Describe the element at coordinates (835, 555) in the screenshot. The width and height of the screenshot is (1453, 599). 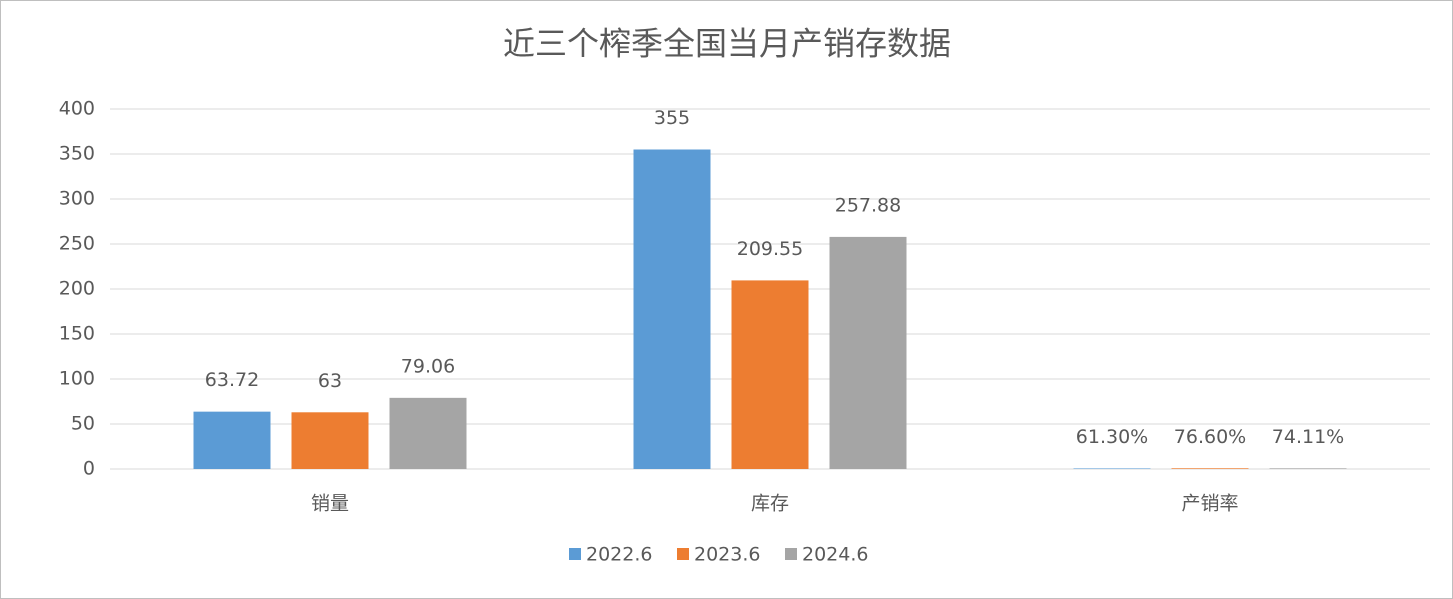
I see `legend-label: 2024.6` at that location.